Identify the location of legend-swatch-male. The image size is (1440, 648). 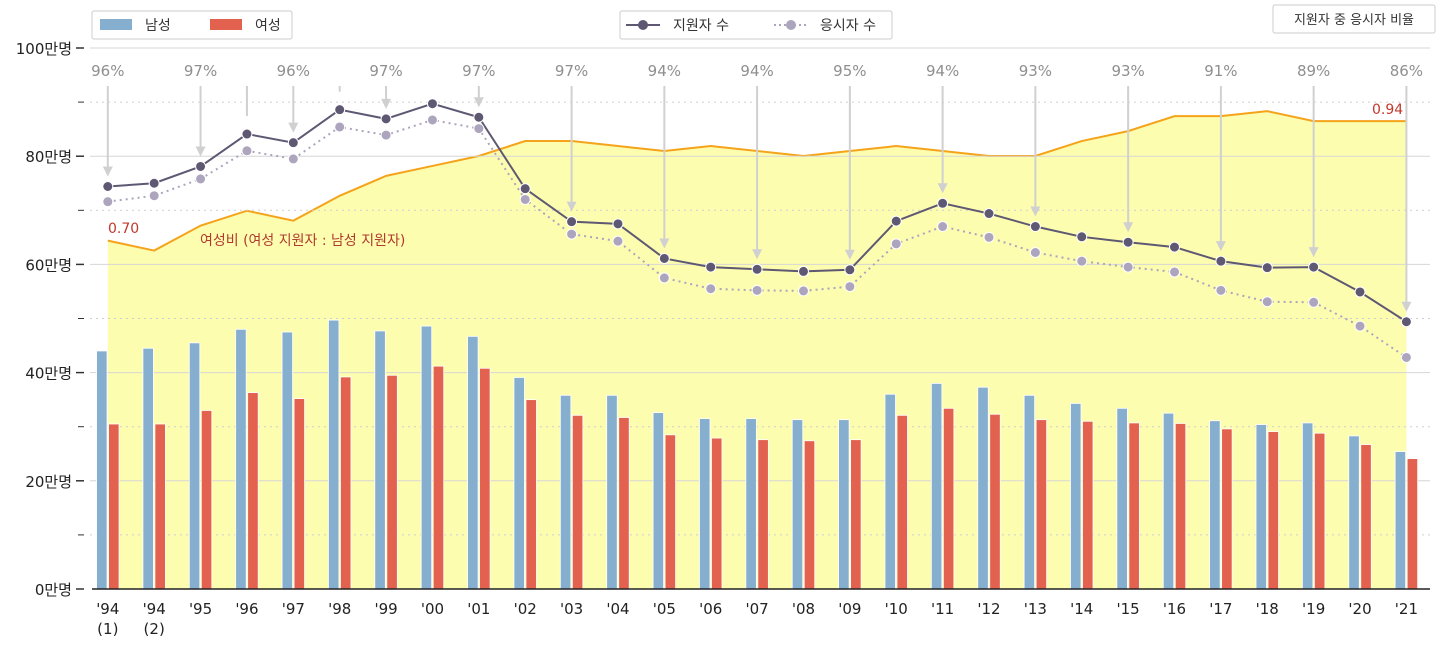
(116, 24).